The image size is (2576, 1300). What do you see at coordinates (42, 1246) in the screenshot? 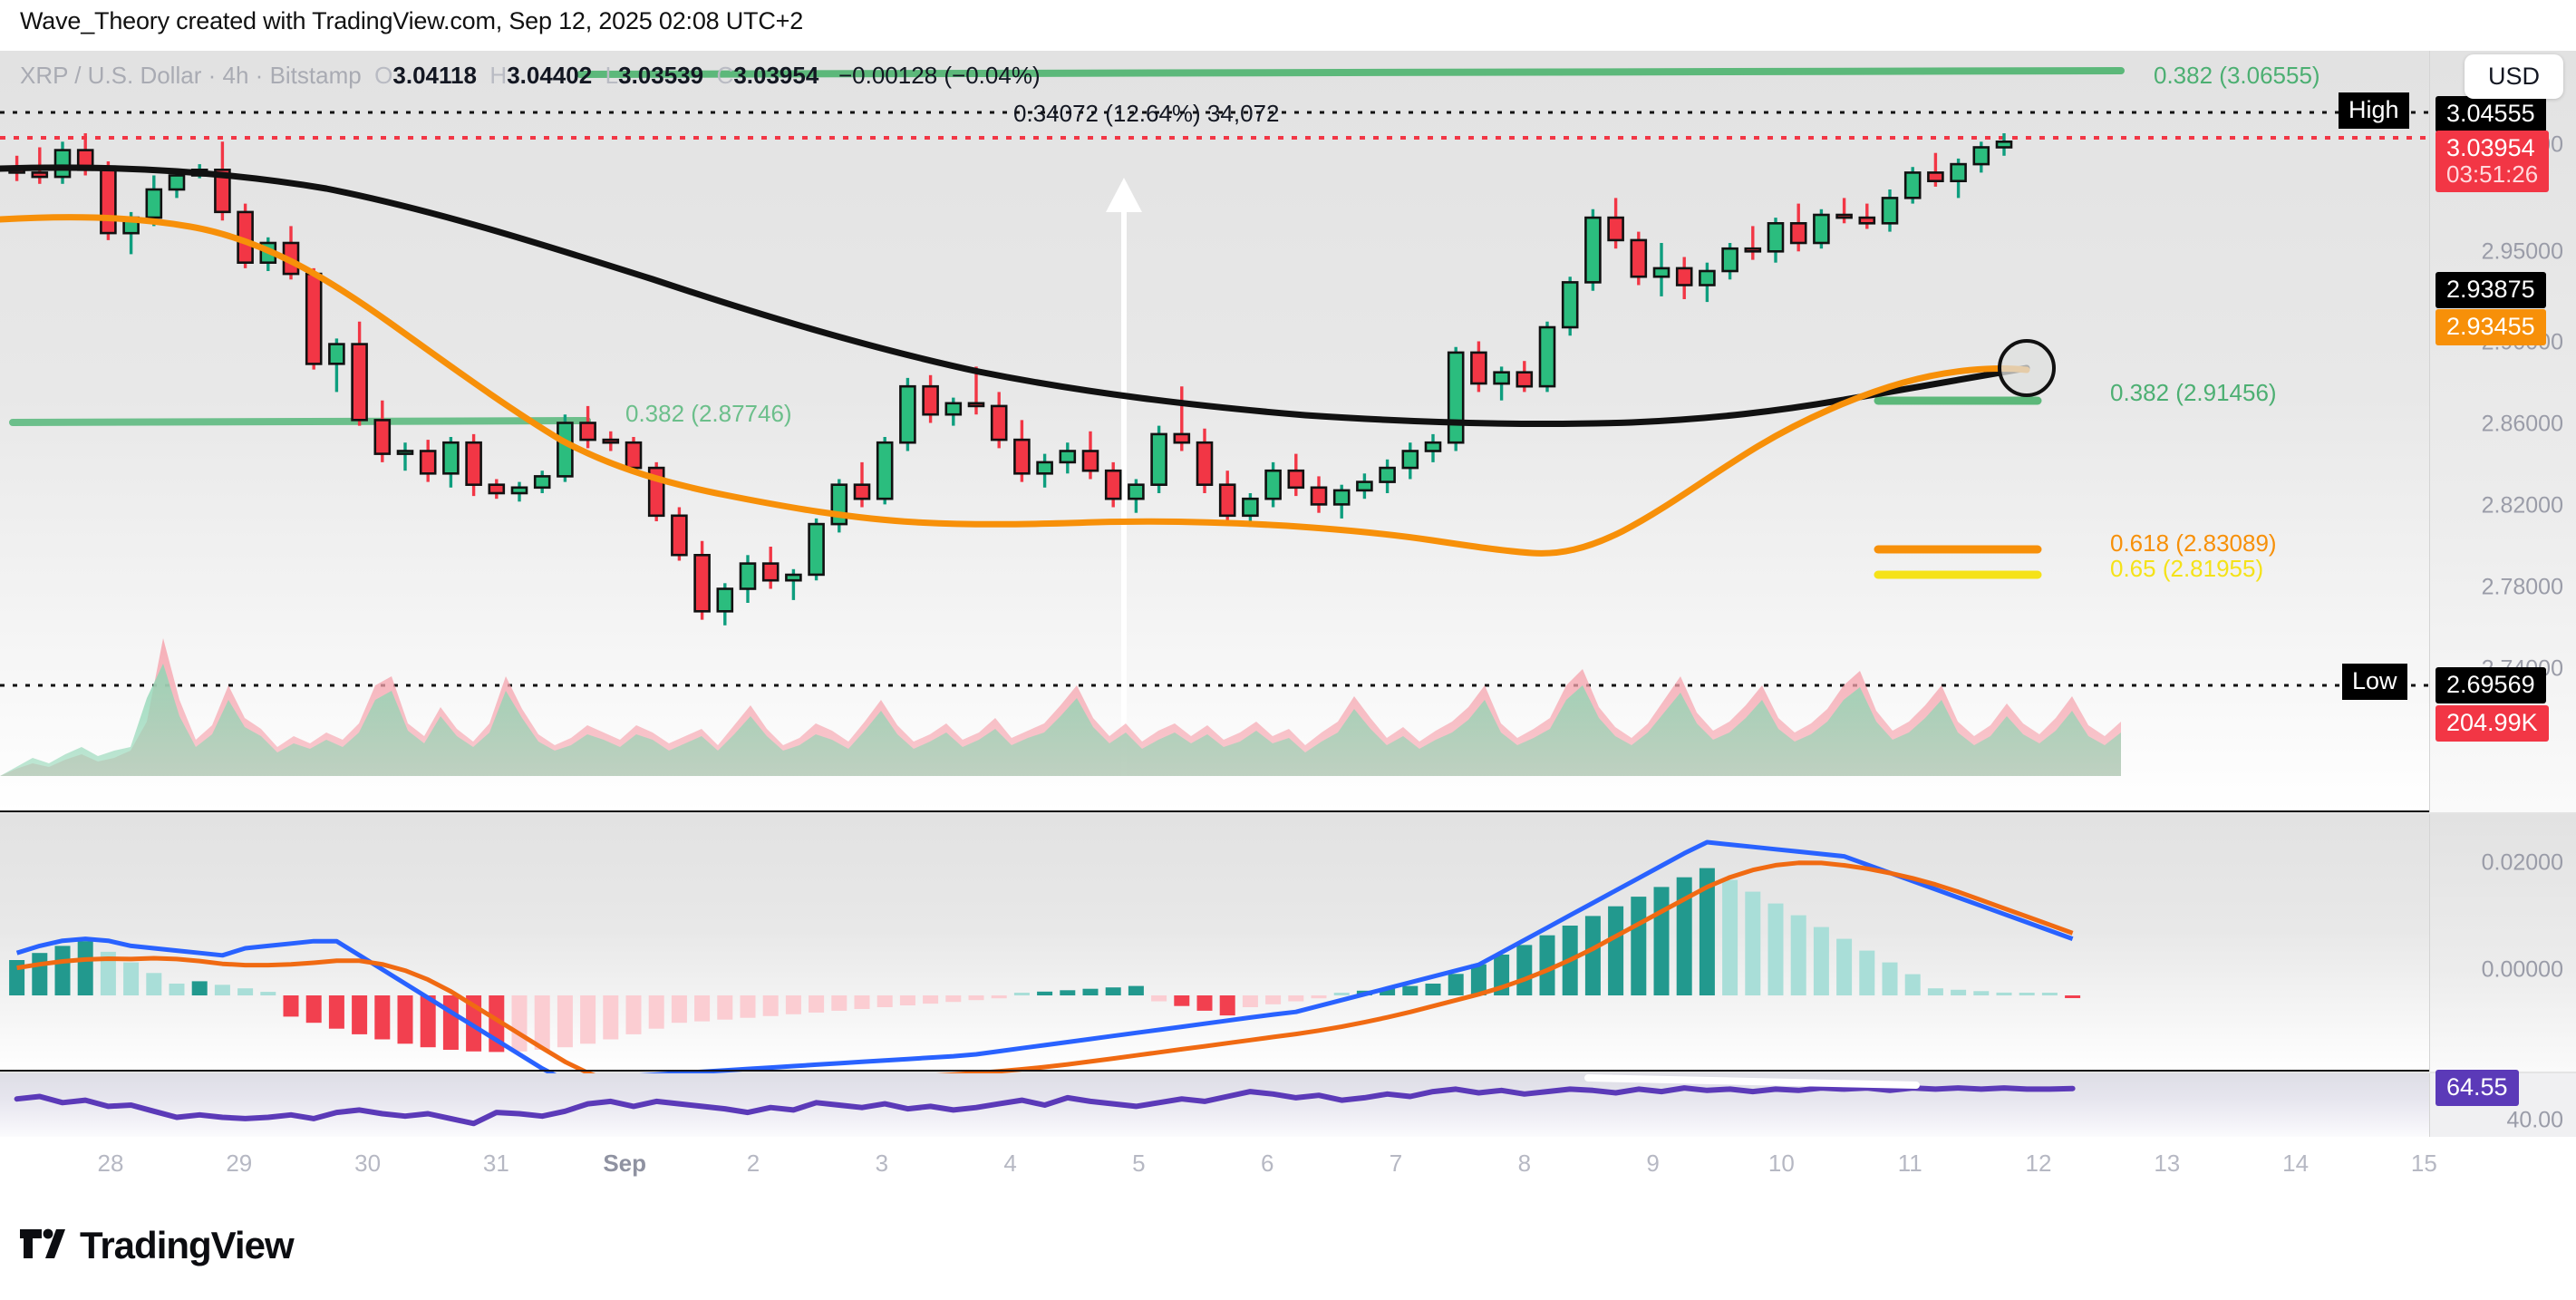
I see `tradingview-logo-icon` at bounding box center [42, 1246].